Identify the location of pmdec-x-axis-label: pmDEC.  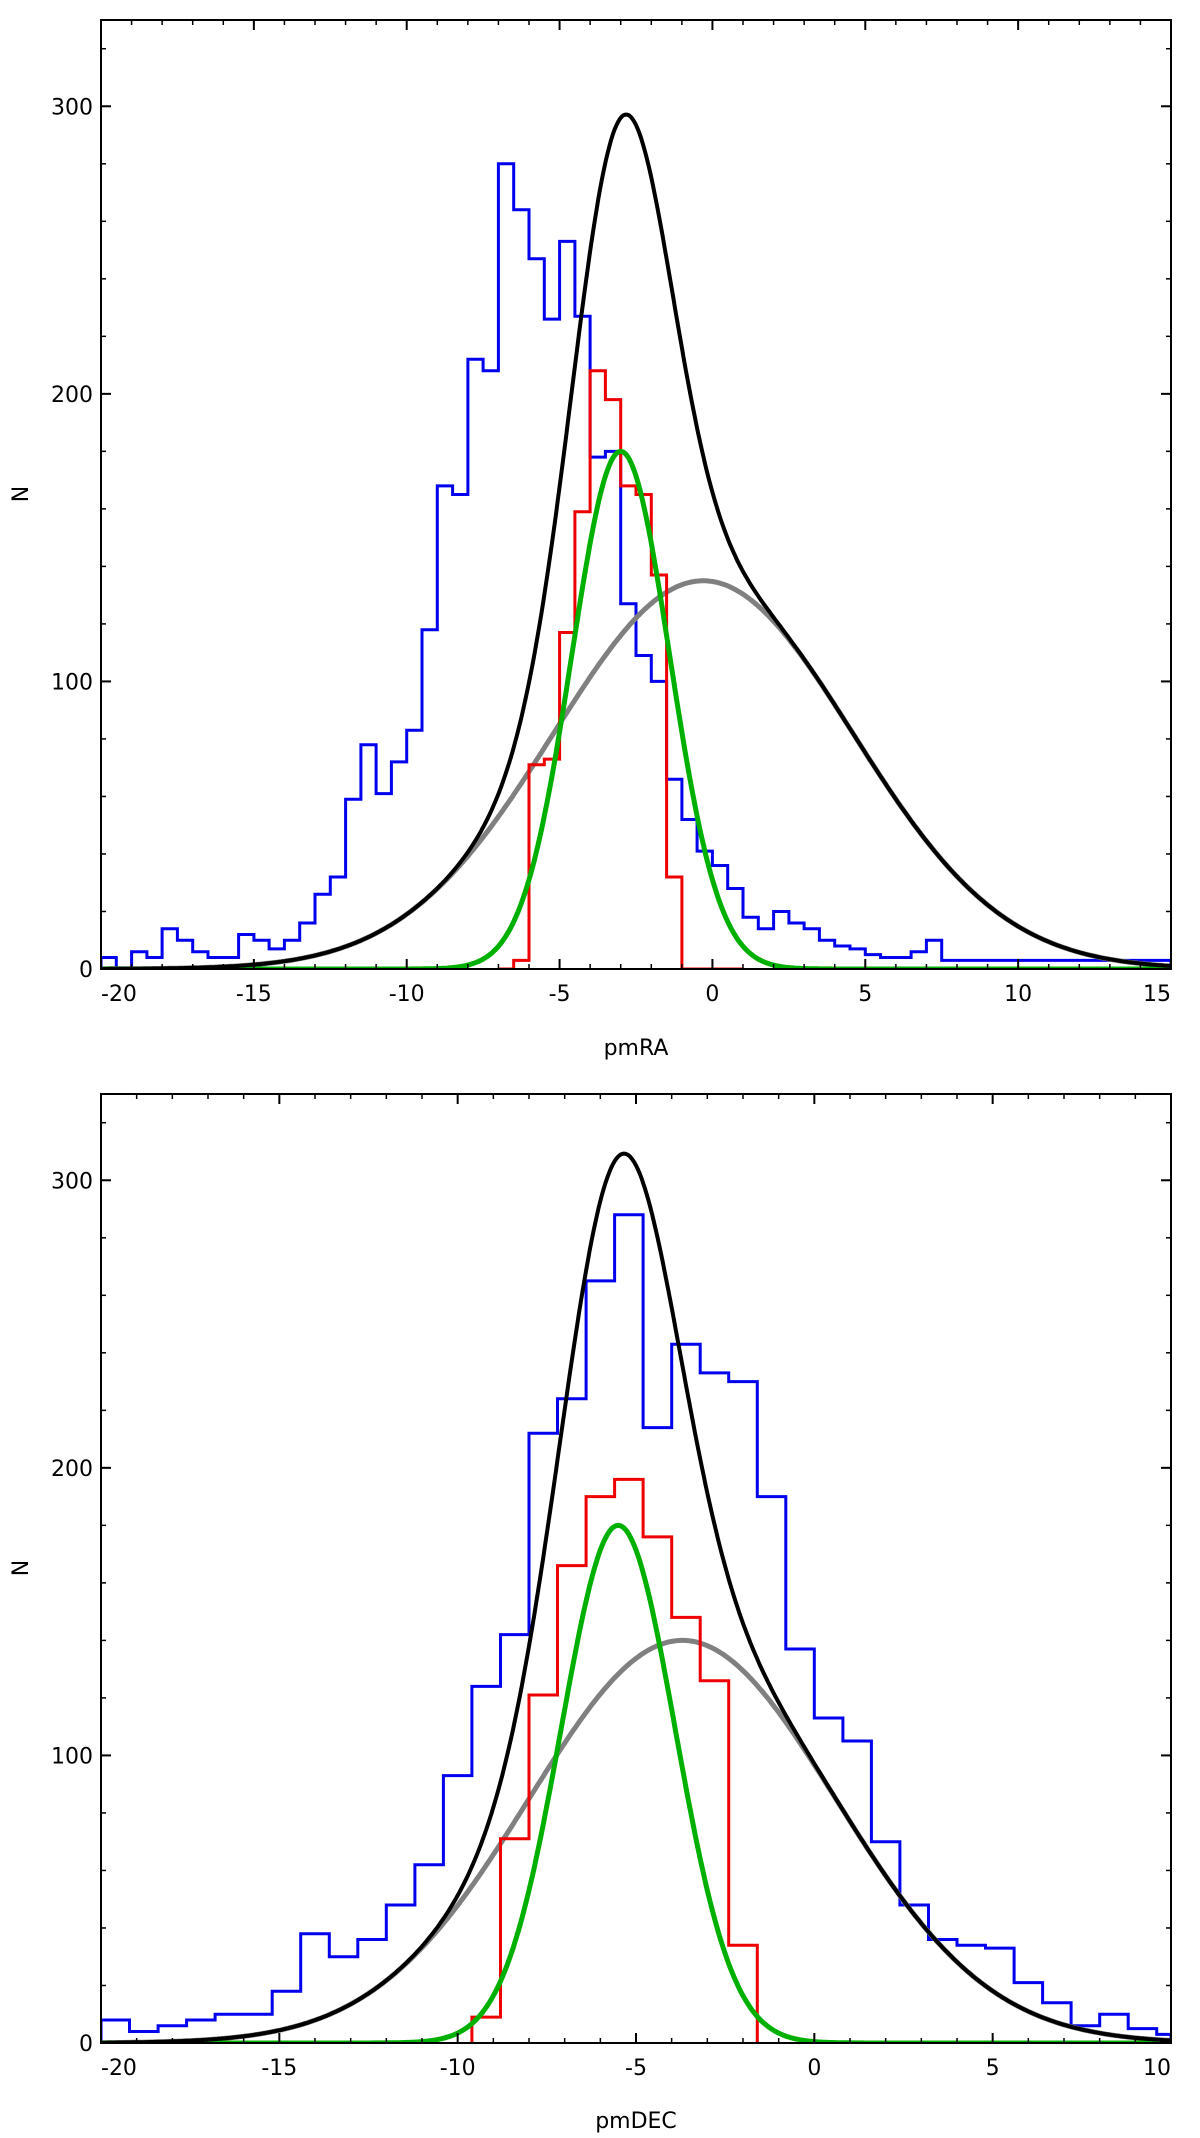
(636, 2121).